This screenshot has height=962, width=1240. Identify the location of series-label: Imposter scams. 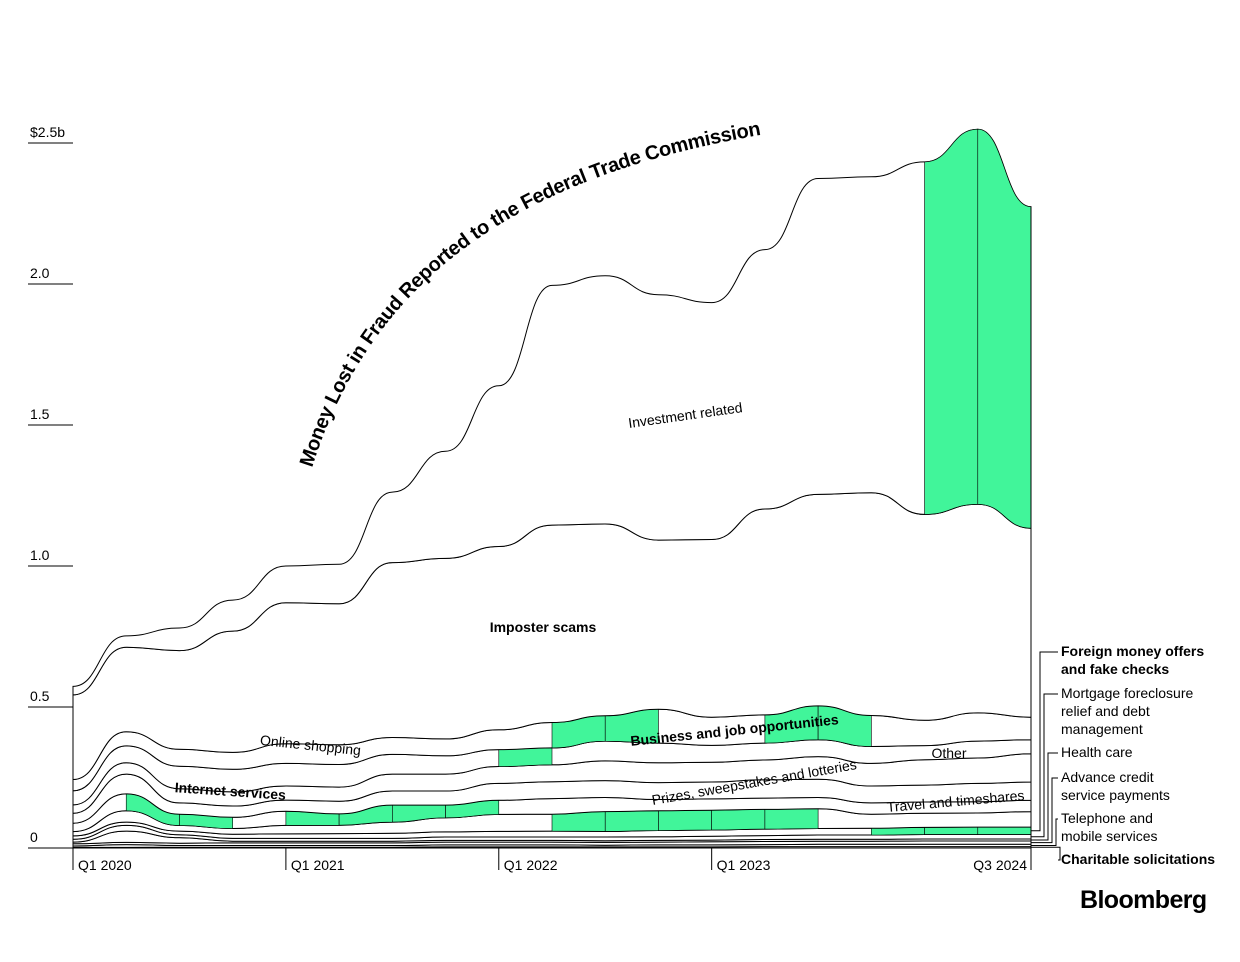
(543, 627).